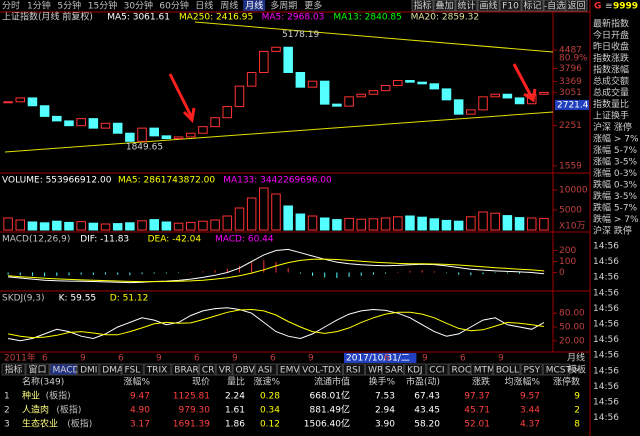 The image size is (640, 436). Describe the element at coordinates (235, 425) in the screenshot. I see `table-cell: 1.86` at that location.